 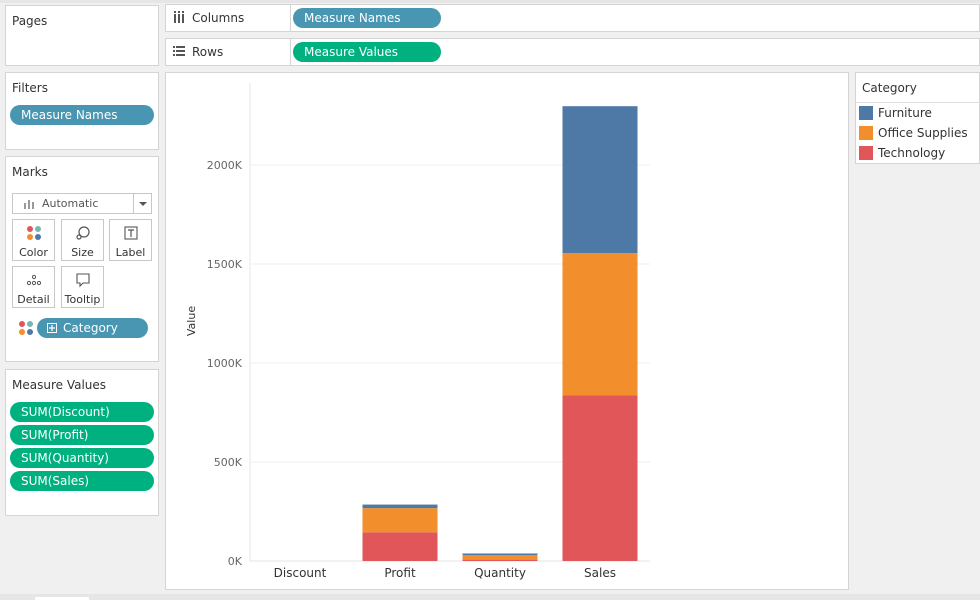 I want to click on rows-pill-measure-values: Measure Values, so click(x=367, y=52).